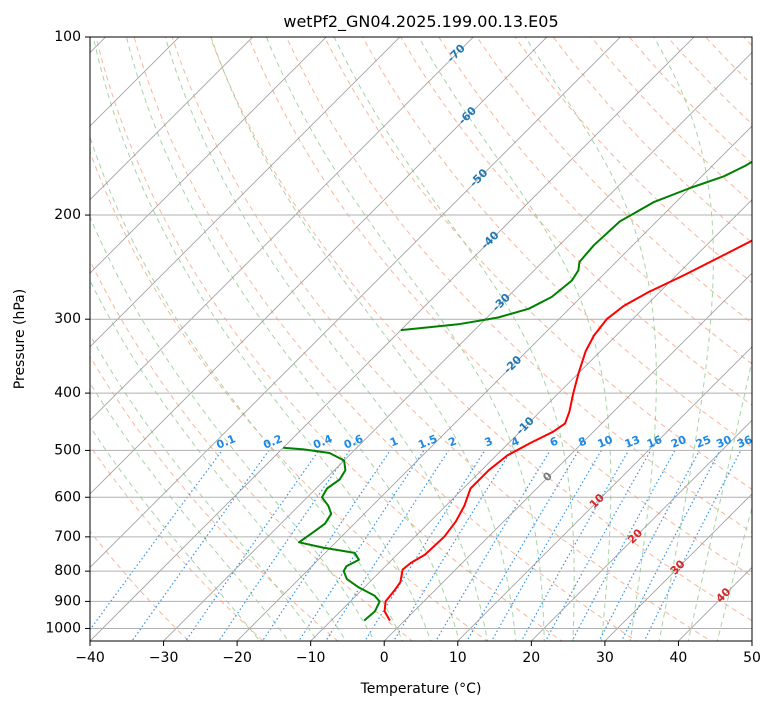 This screenshot has height=708, width=775. I want to click on x-axis-title: Temperature (°C), so click(421, 689).